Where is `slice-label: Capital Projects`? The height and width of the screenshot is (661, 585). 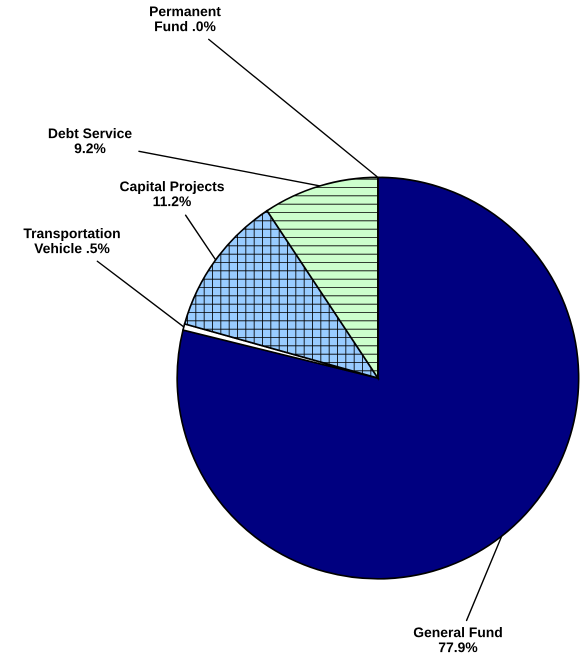
slice-label: Capital Projects is located at coordinates (172, 187).